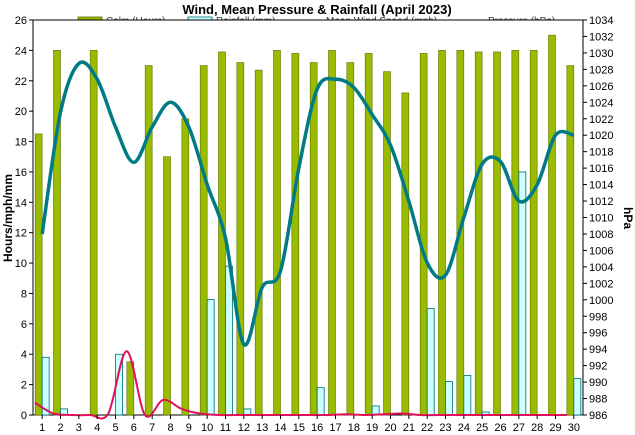  I want to click on y-right-tick-label-1004: 1004, so click(601, 268).